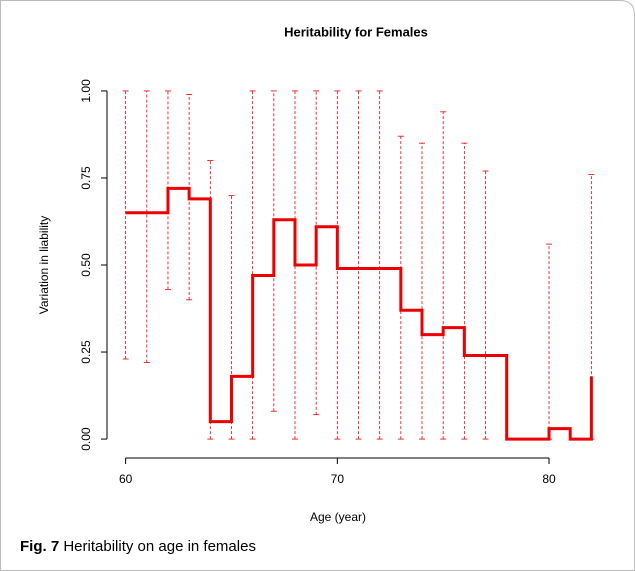  What do you see at coordinates (338, 479) in the screenshot?
I see `x-tick-label: 70` at bounding box center [338, 479].